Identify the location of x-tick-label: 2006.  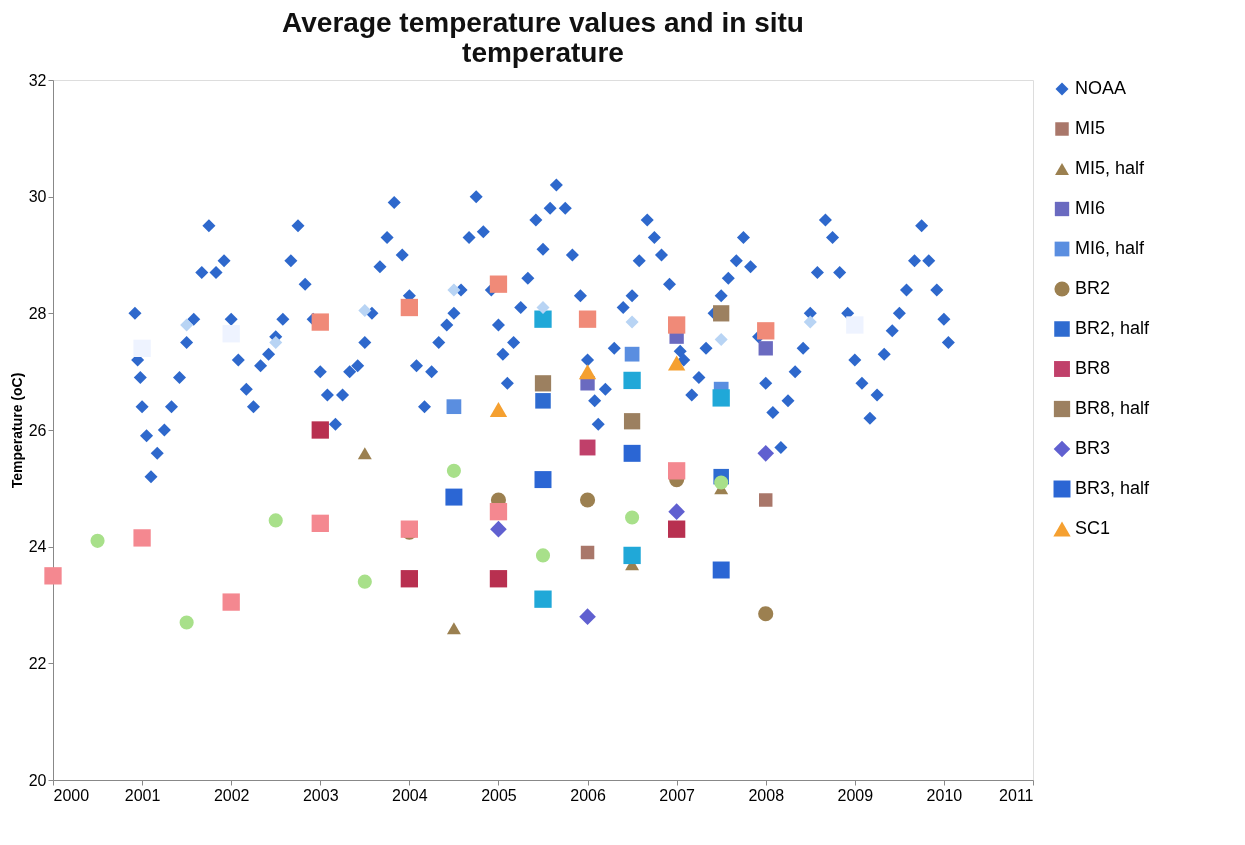
(588, 795).